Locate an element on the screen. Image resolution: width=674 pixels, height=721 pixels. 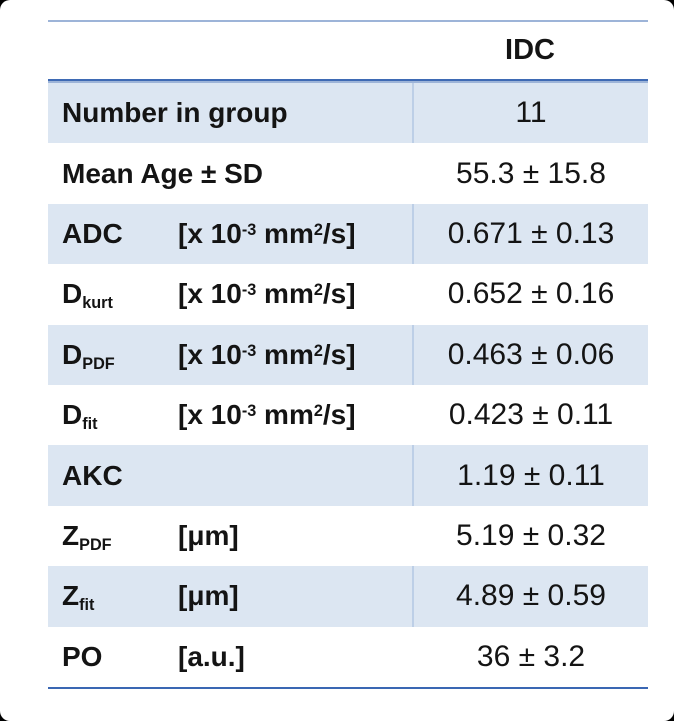
row-label-cell: ADC [x 10-3 mm2/s] is located at coordinates (230, 234).